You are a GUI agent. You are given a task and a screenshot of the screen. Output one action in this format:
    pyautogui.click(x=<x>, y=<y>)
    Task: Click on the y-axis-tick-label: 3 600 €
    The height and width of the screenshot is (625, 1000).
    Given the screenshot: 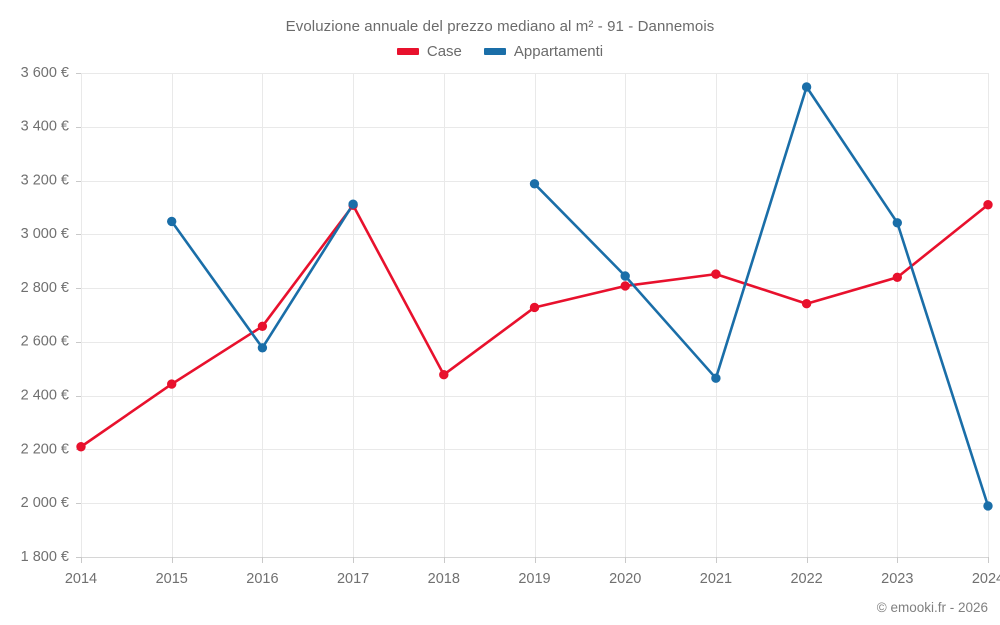 What is the action you would take?
    pyautogui.click(x=45, y=73)
    